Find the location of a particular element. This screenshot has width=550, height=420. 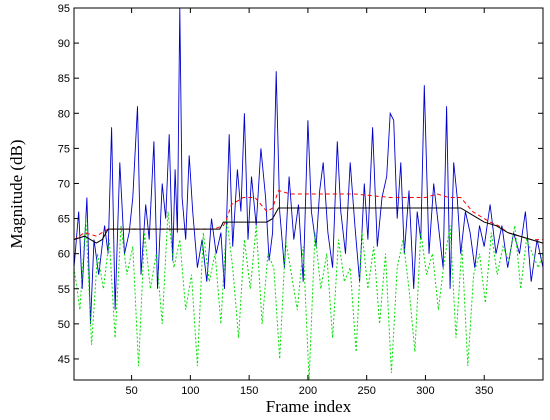

y-tick-label: 90 is located at coordinates (64, 44).